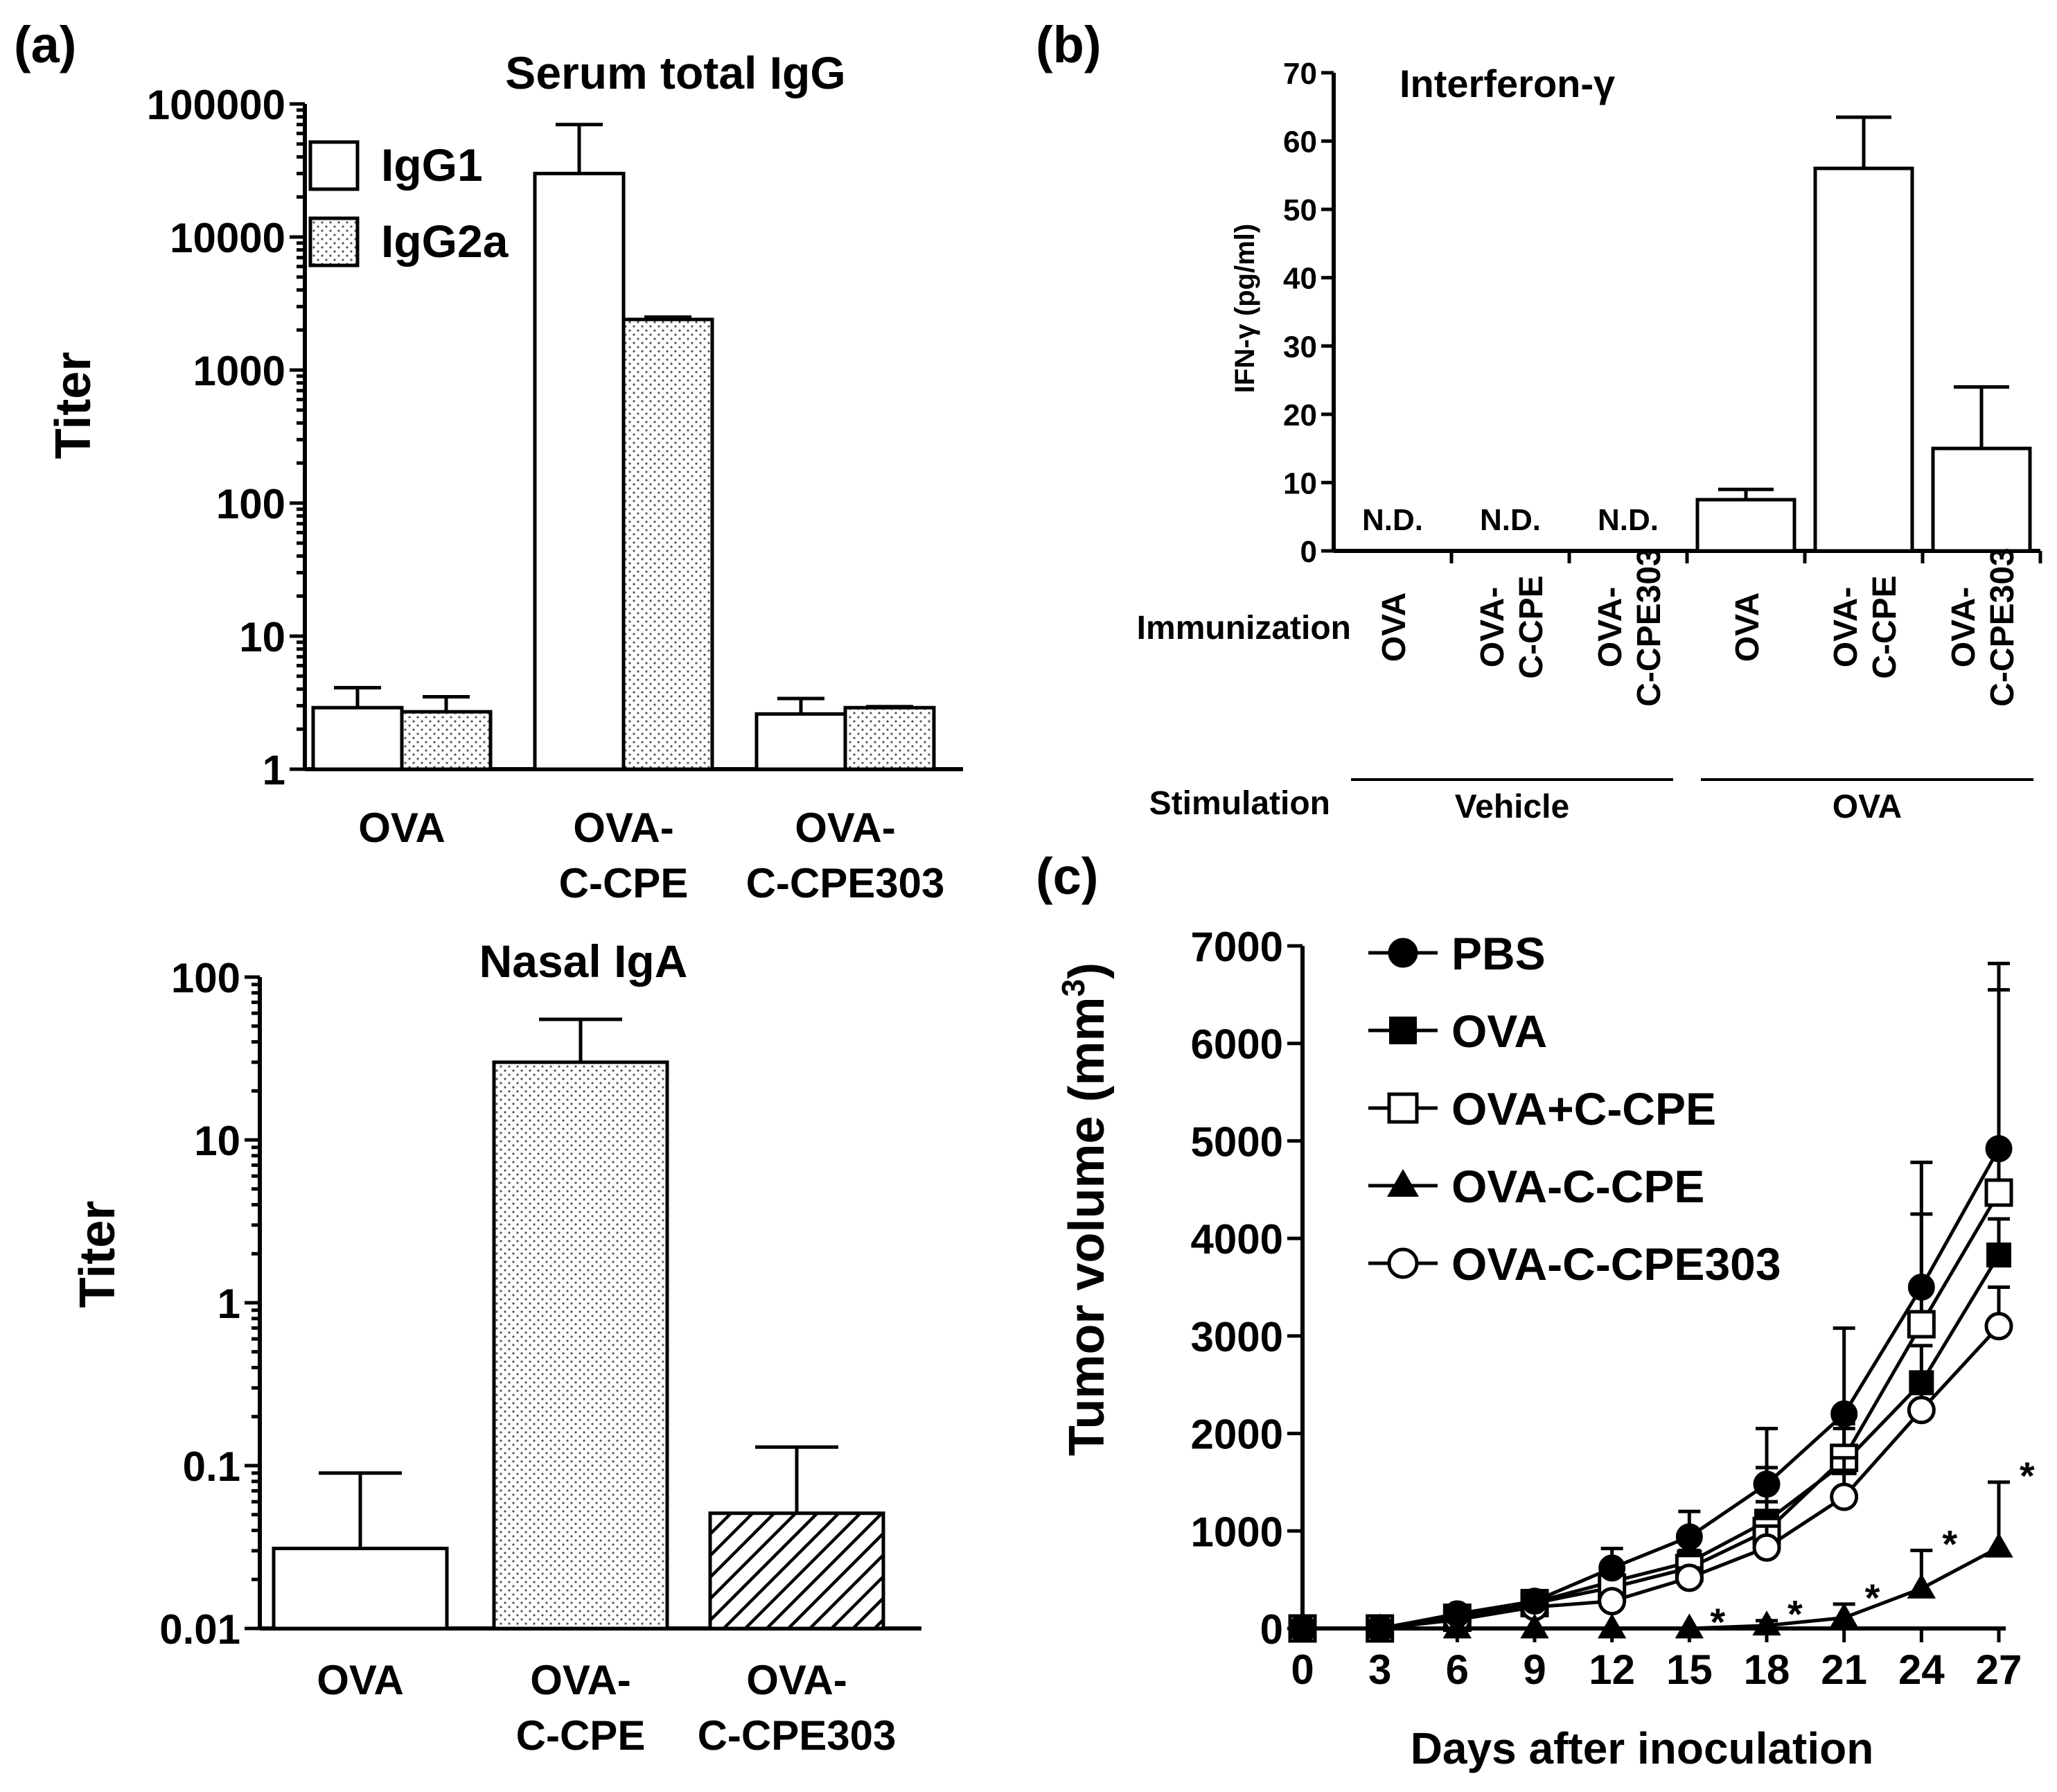 This screenshot has width=2057, height=1792. I want to click on panel-label-a: (a), so click(45, 44).